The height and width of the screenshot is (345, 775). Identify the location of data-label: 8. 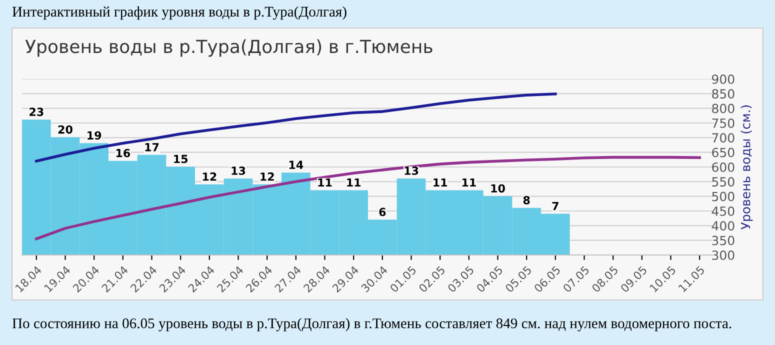
(526, 200).